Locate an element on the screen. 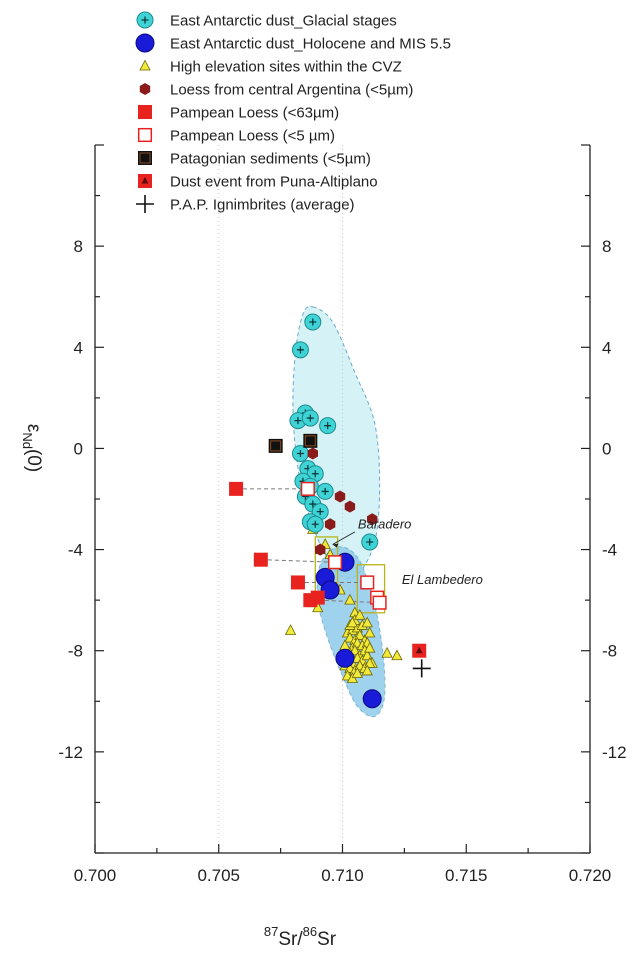 The height and width of the screenshot is (953, 639). legend-item-pampean63: Pampean Loess (<63µm) is located at coordinates (238, 113).